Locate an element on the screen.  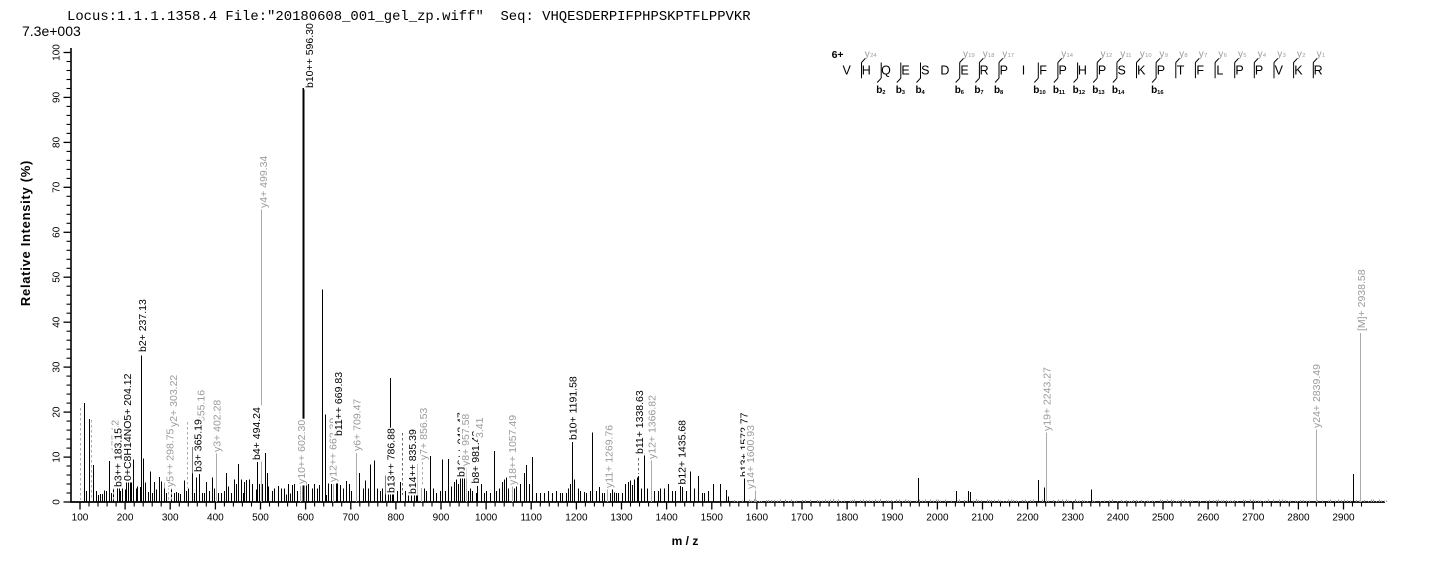
svg-text: y11+ 1269.76 is located at coordinates (609, 456).